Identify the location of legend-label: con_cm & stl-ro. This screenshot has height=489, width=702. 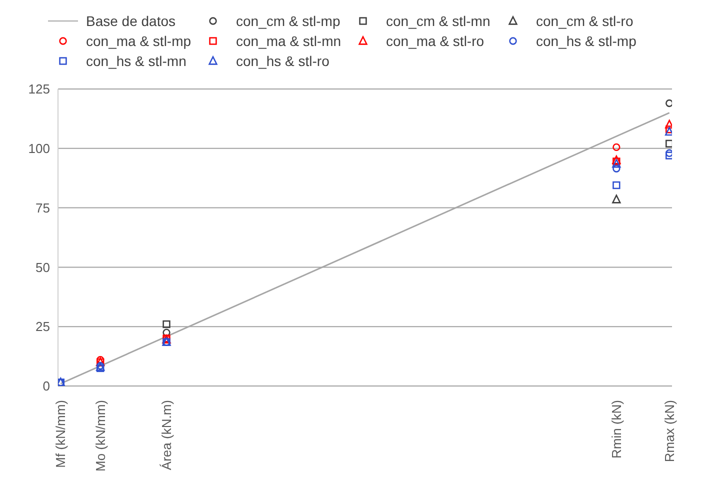
(585, 21).